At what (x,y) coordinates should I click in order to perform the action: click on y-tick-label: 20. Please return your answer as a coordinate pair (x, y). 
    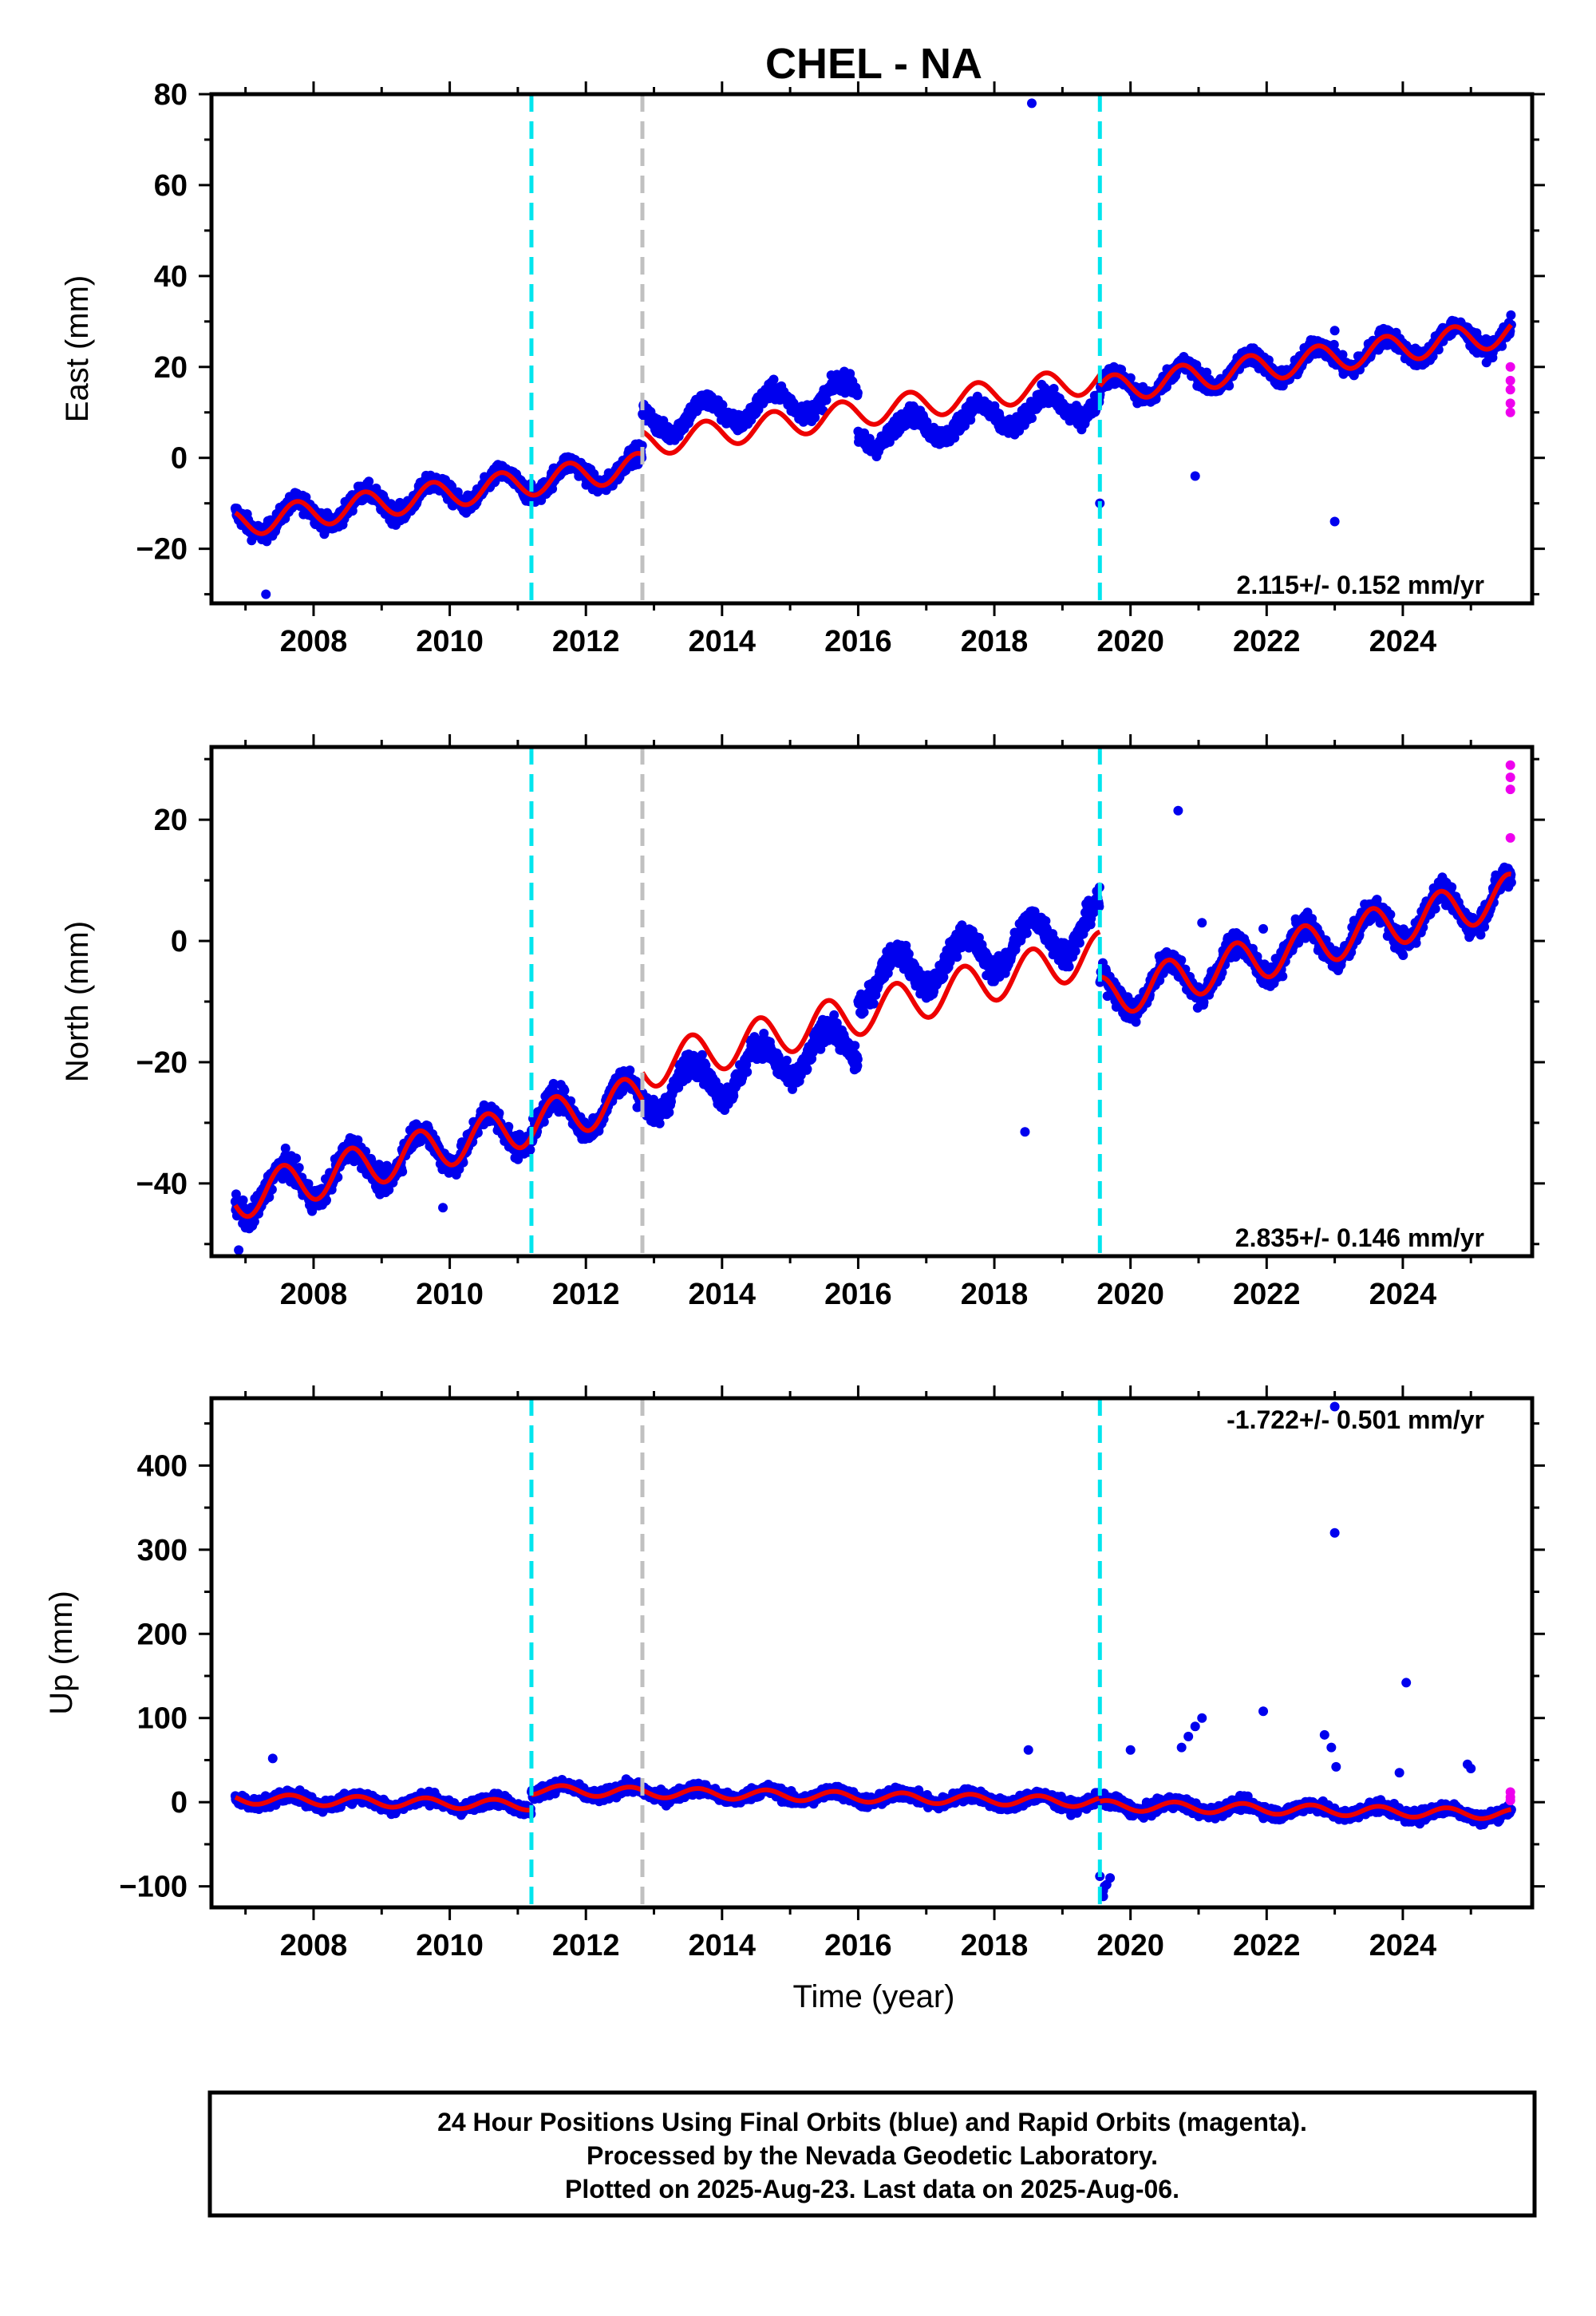
    Looking at the image, I should click on (171, 368).